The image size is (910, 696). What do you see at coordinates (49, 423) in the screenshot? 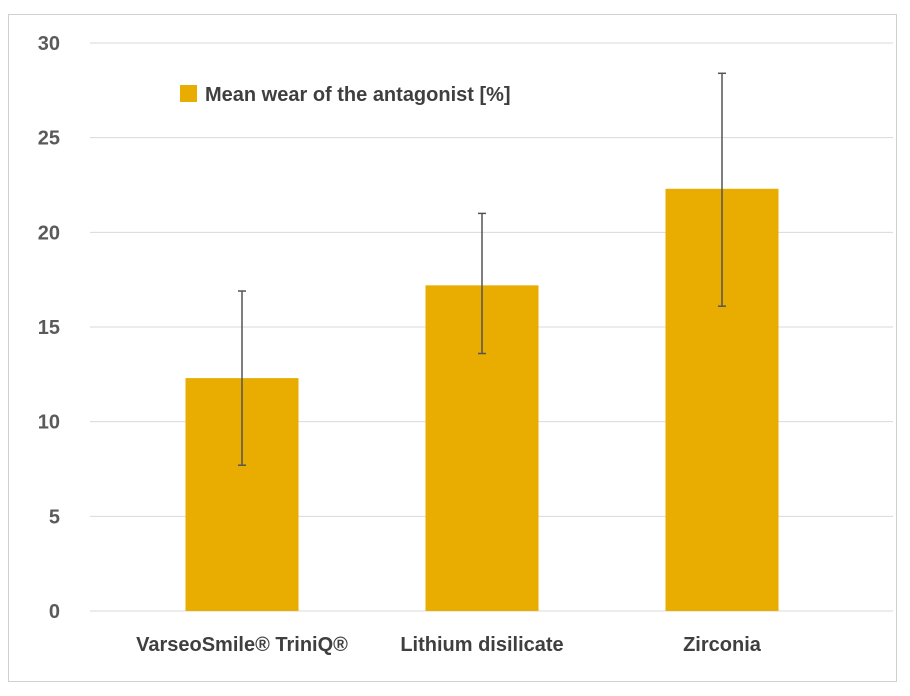
I see `y-tick-label: 10` at bounding box center [49, 423].